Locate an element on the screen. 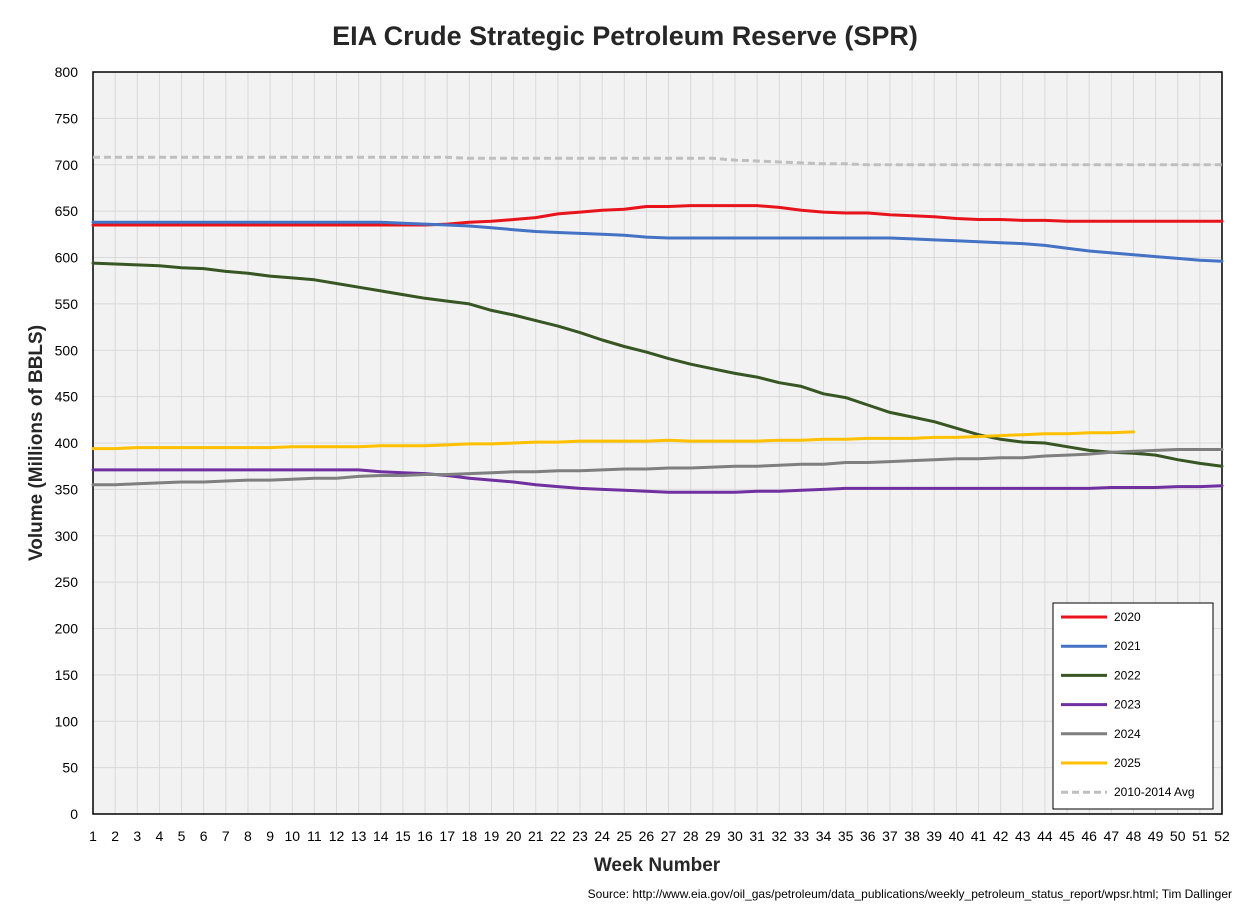 The width and height of the screenshot is (1252, 912). legend-label: 2023 is located at coordinates (1127, 705).